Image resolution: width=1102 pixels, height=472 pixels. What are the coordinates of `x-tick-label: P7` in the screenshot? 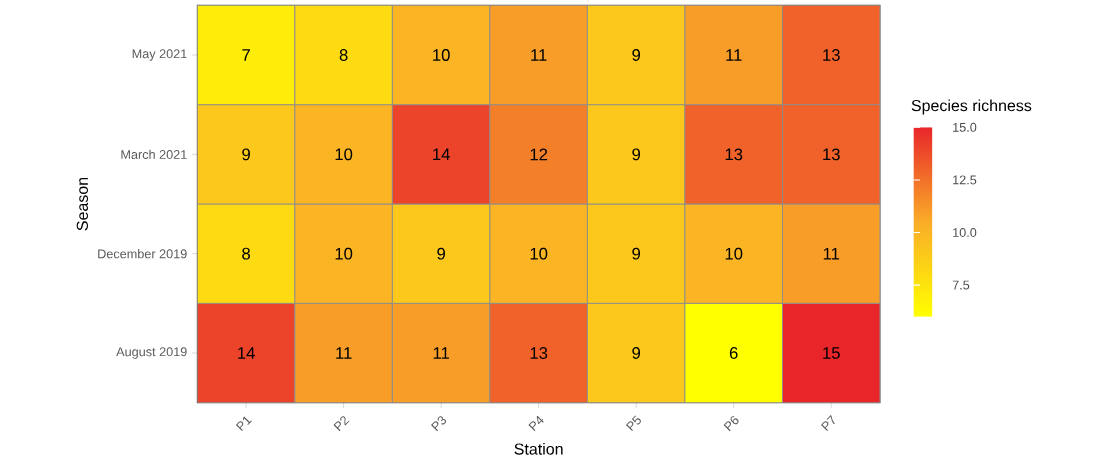 It's located at (828, 423).